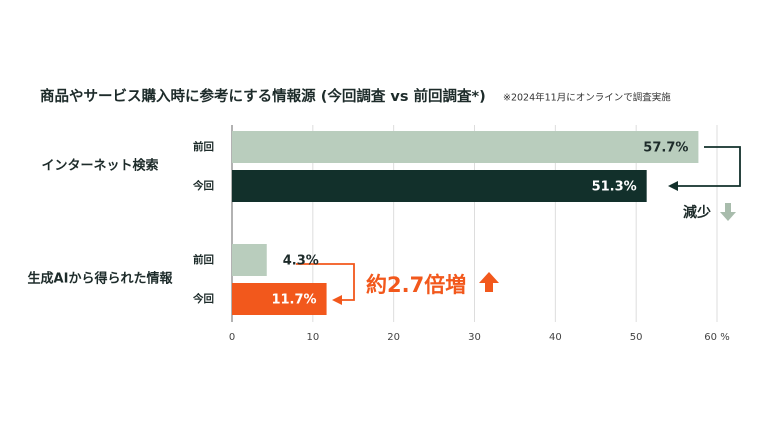 Image resolution: width=780 pixels, height=438 pixels. I want to click on increase-connector, so click(325, 282).